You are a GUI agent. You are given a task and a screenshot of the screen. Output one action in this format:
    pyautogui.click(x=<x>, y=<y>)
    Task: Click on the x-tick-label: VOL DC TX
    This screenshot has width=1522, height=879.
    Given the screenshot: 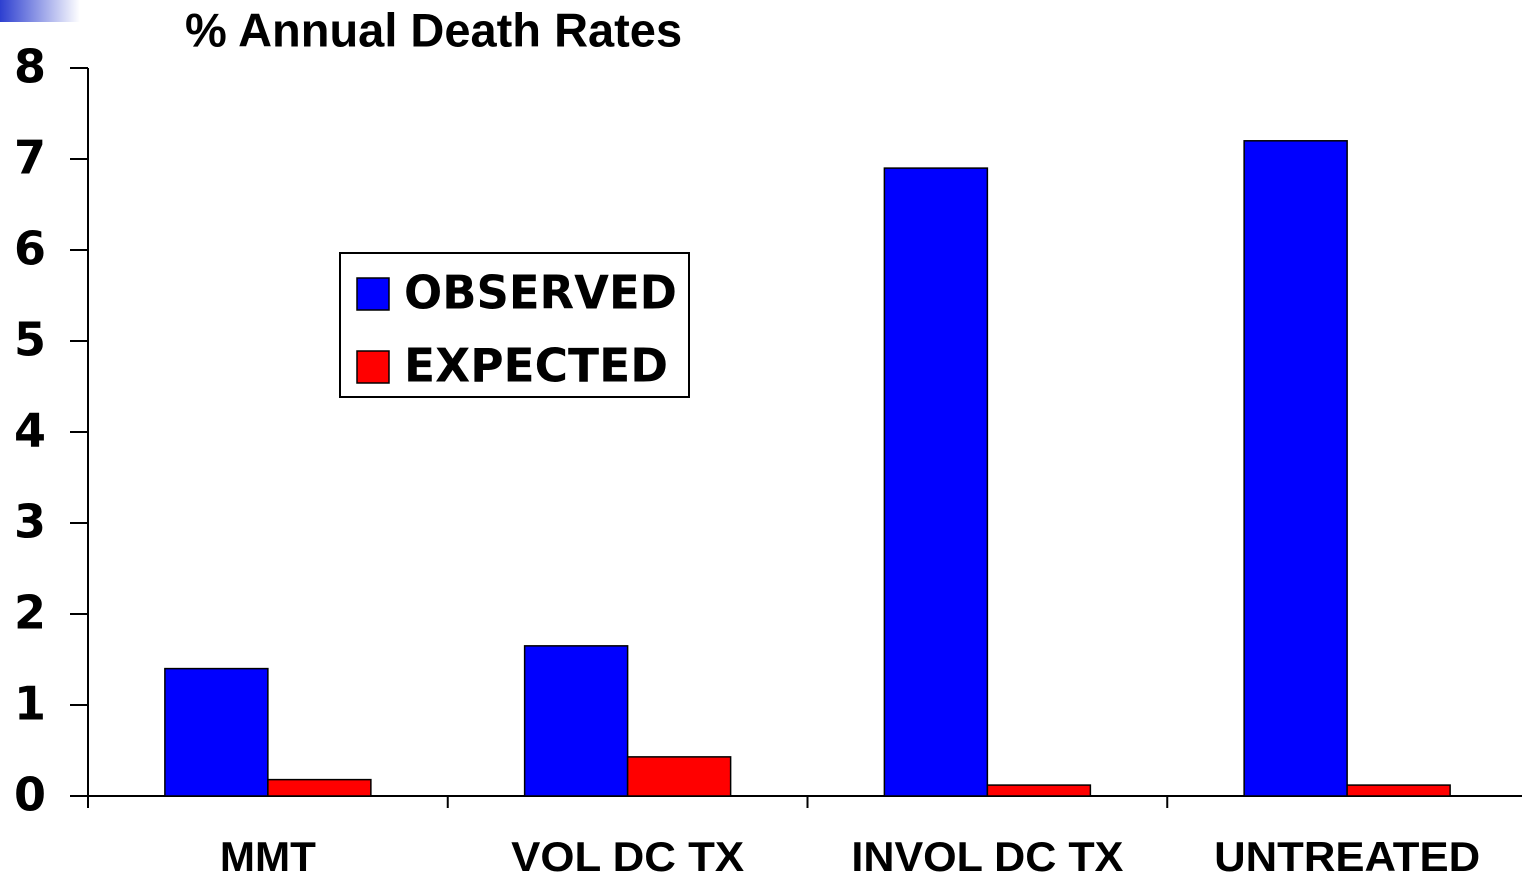 What is the action you would take?
    pyautogui.click(x=627, y=856)
    